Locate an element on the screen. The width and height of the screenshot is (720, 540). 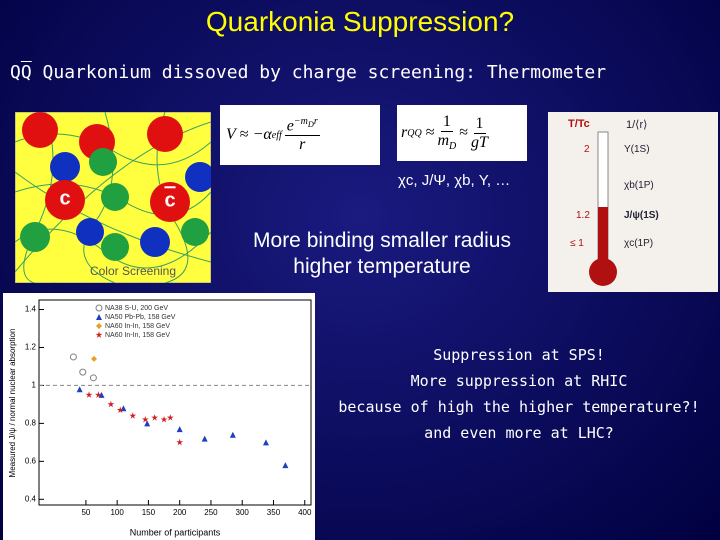
legend-label: NA50 Pb-Pb, 158 GeV is located at coordinates (140, 317).